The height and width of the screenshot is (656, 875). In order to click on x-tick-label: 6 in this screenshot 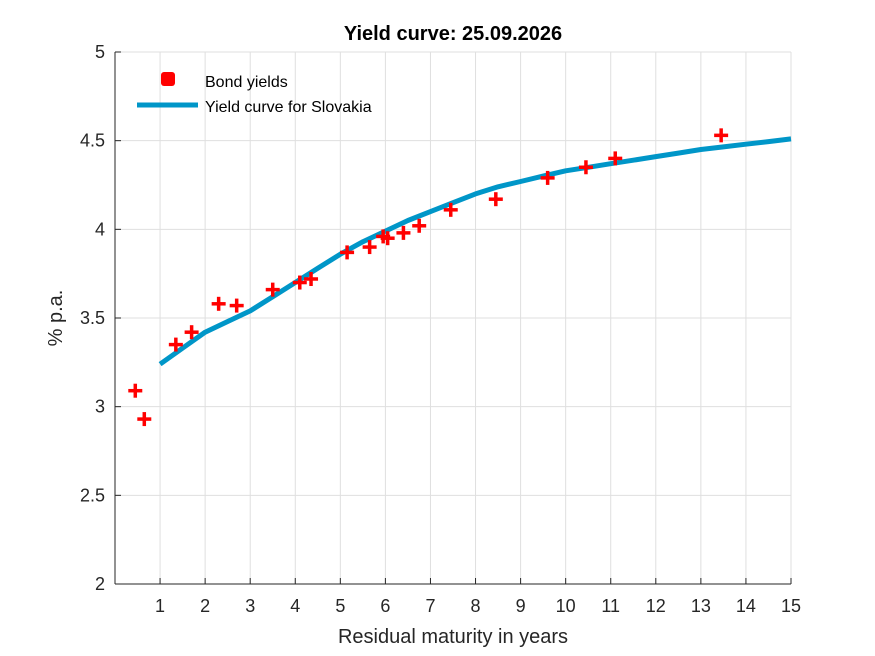, I will do `click(385, 606)`.